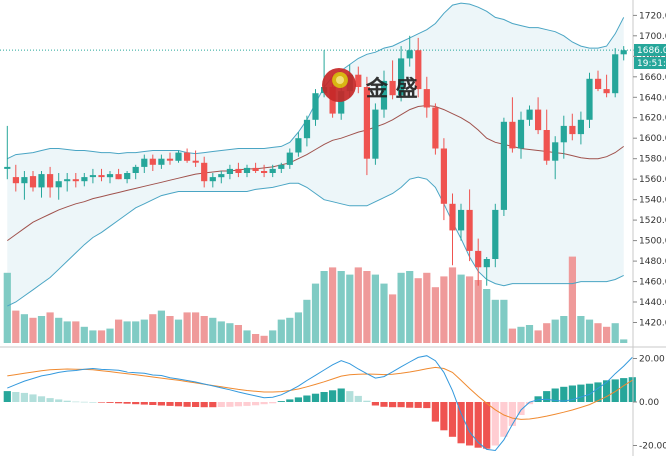 The height and width of the screenshot is (456, 666). Describe the element at coordinates (340, 80) in the screenshot. I see `logo-coin-center-icon` at that location.